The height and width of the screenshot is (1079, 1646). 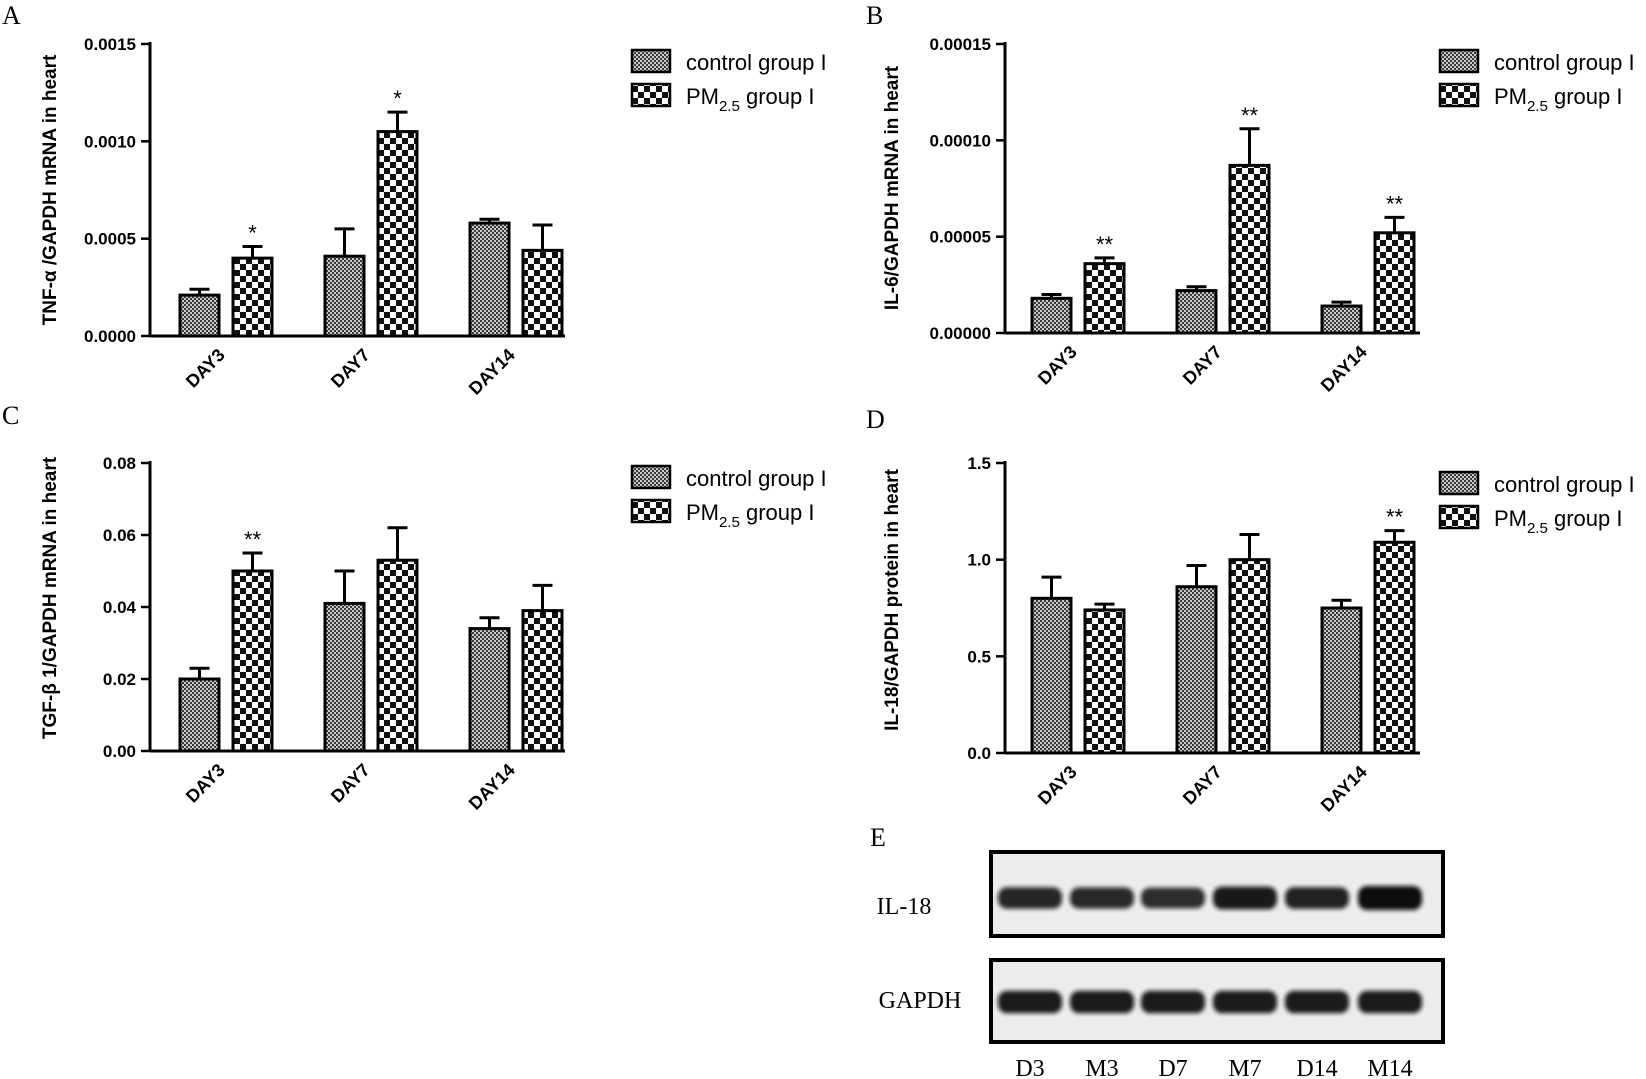 What do you see at coordinates (119, 463) in the screenshot?
I see `y-tick-label: 0.08` at bounding box center [119, 463].